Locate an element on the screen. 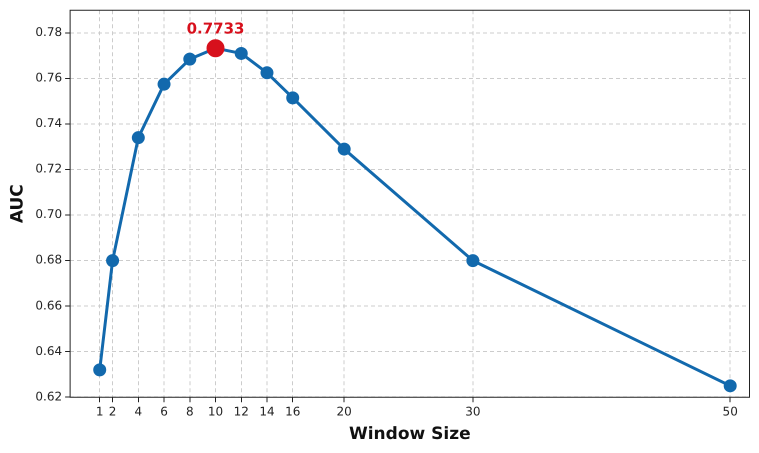 The image size is (759, 453). y-tick-label: 0.72 is located at coordinates (48, 169).